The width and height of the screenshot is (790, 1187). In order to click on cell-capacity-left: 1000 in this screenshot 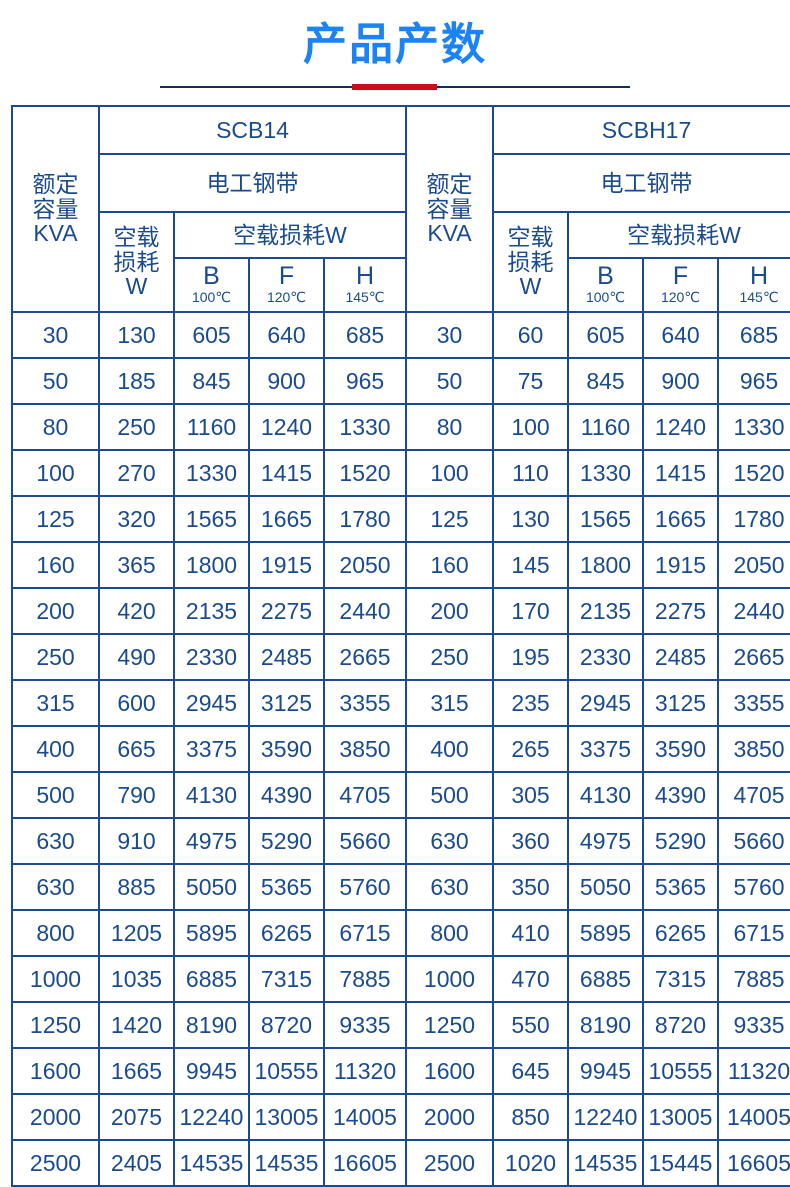, I will do `click(55, 978)`.